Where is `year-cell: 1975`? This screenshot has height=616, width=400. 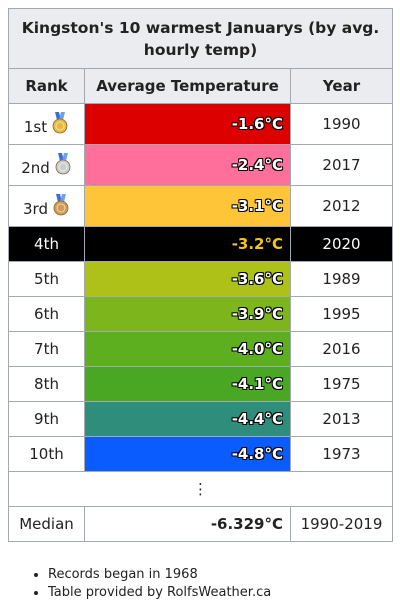 year-cell: 1975 is located at coordinates (341, 384).